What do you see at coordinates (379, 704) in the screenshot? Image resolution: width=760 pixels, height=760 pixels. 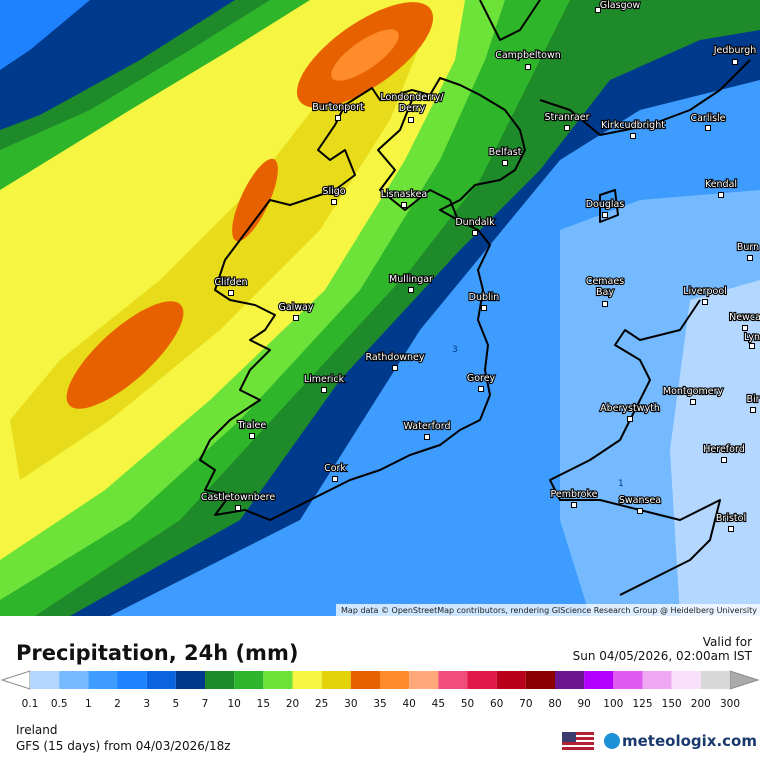 I see `legend-tick-label: 35` at bounding box center [379, 704].